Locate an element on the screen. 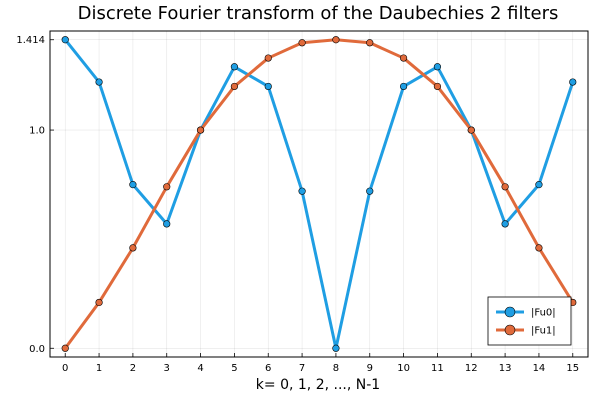 This screenshot has width=600, height=400. x-tick-label: 5 is located at coordinates (234, 368).